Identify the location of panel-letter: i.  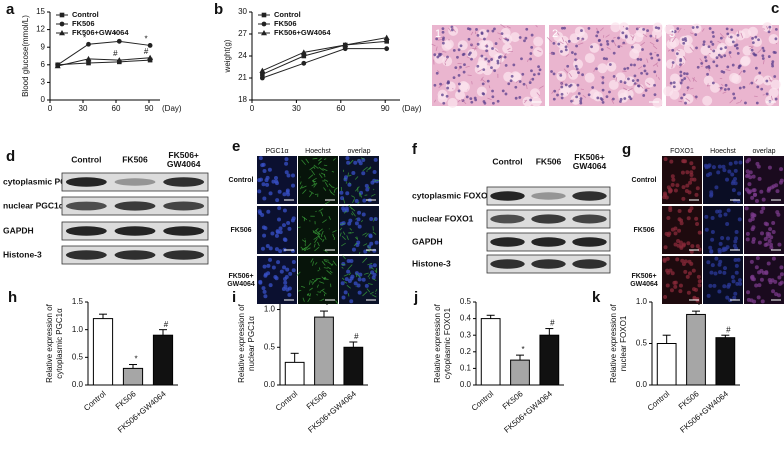
(234, 297).